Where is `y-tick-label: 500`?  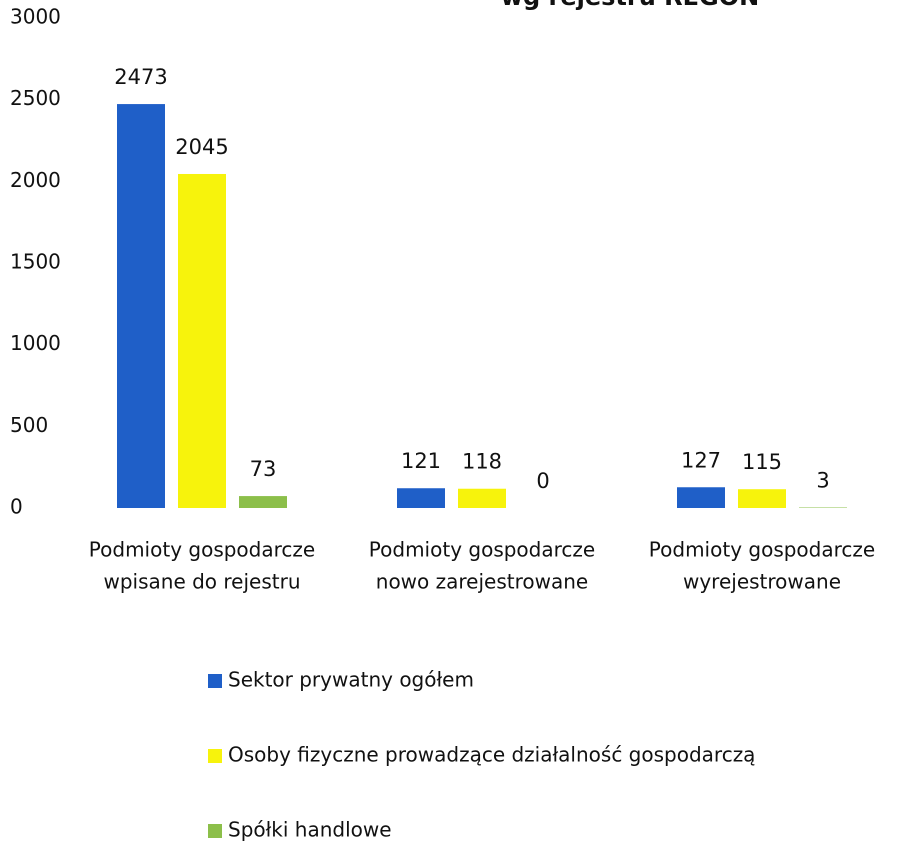
y-tick-label: 500 is located at coordinates (29, 425).